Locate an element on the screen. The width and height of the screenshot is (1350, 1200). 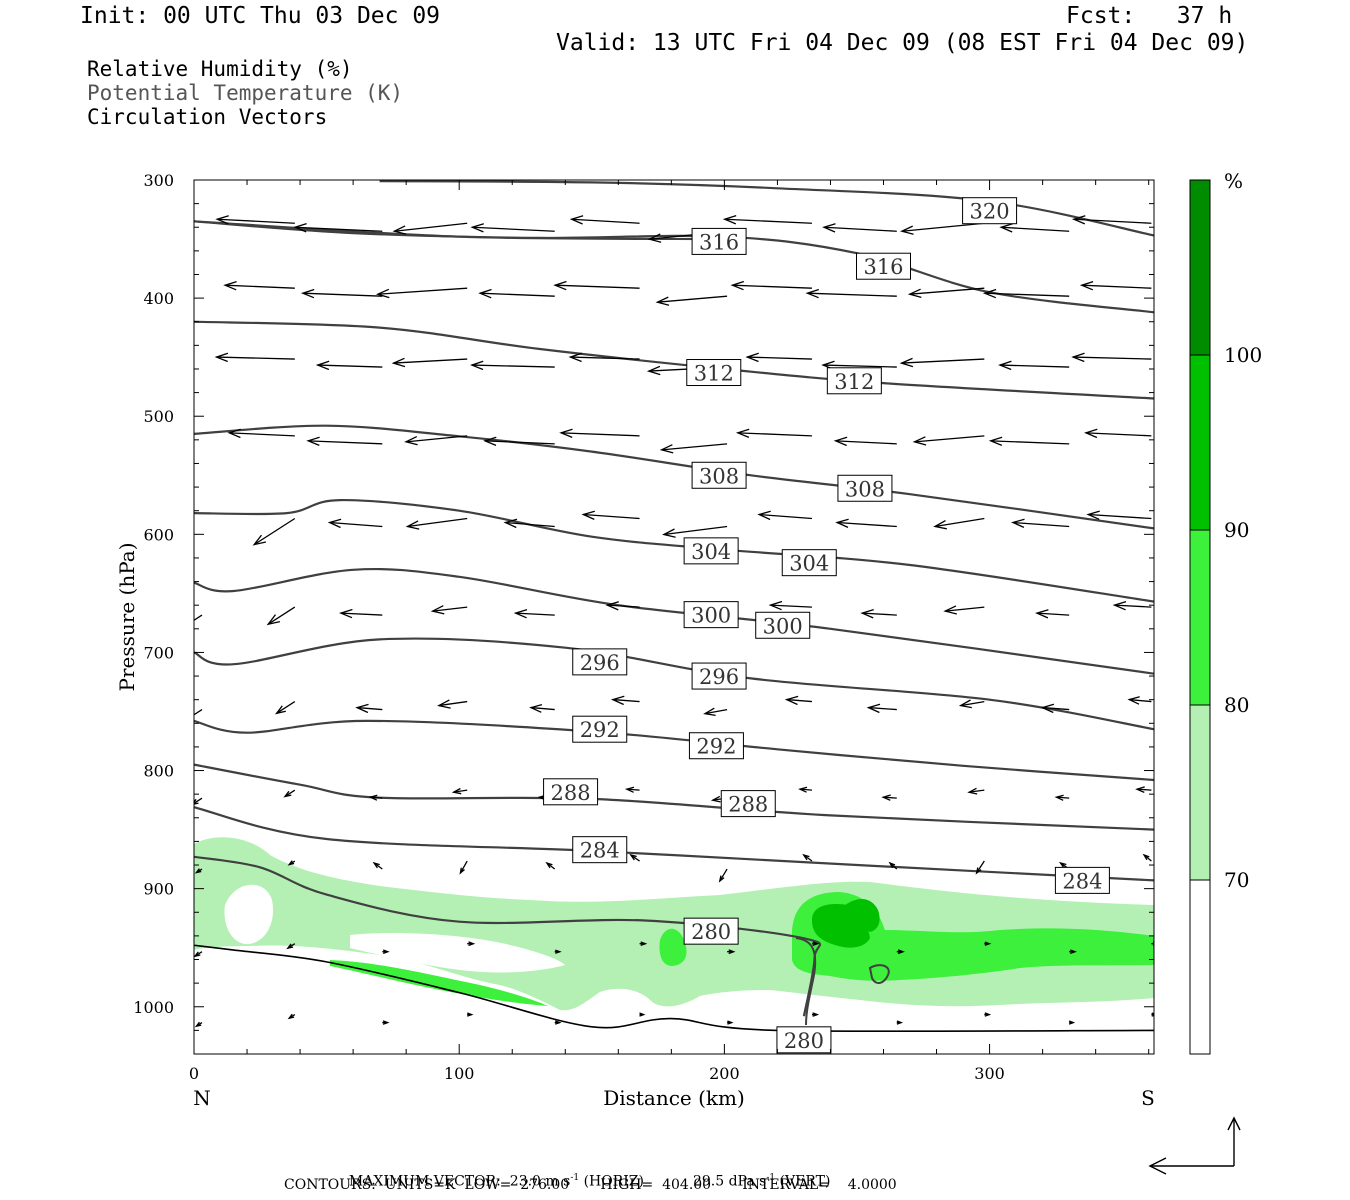
y-axis-label: Pressure (hPa) is located at coordinates (127, 617).